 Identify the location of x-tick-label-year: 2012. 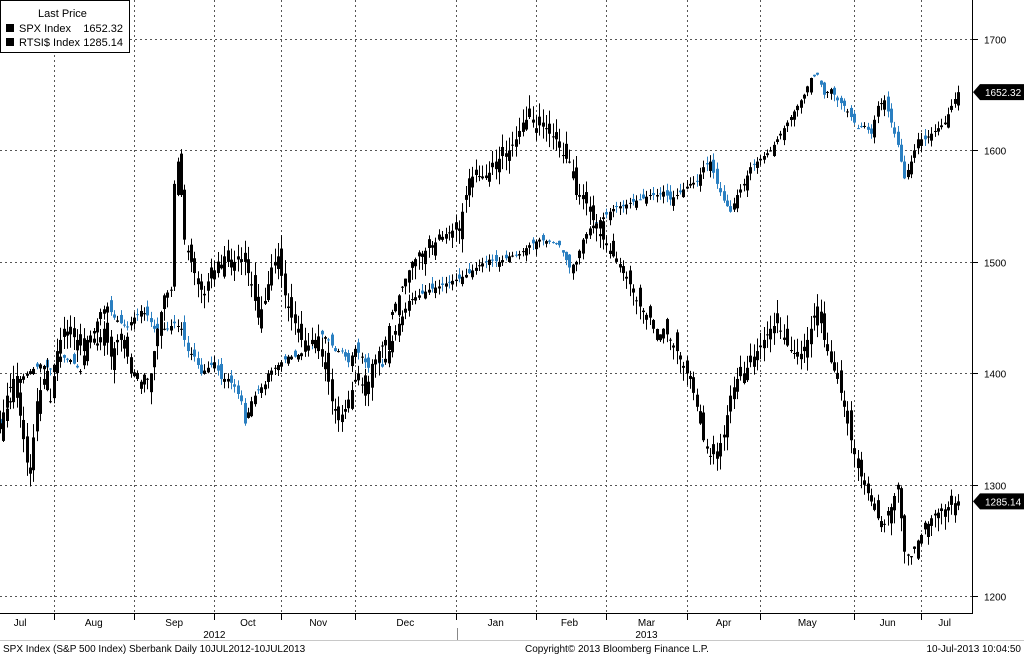
(214, 635).